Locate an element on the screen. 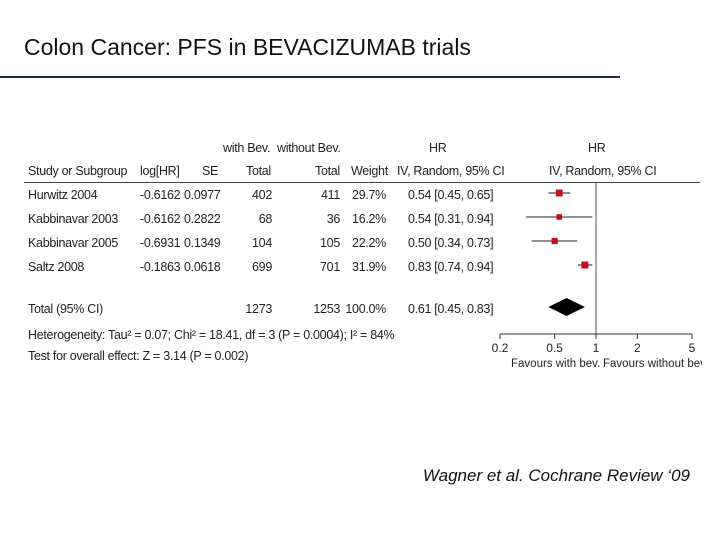  x-label-favours-with-bev: Favours with bev. is located at coordinates (555, 364).